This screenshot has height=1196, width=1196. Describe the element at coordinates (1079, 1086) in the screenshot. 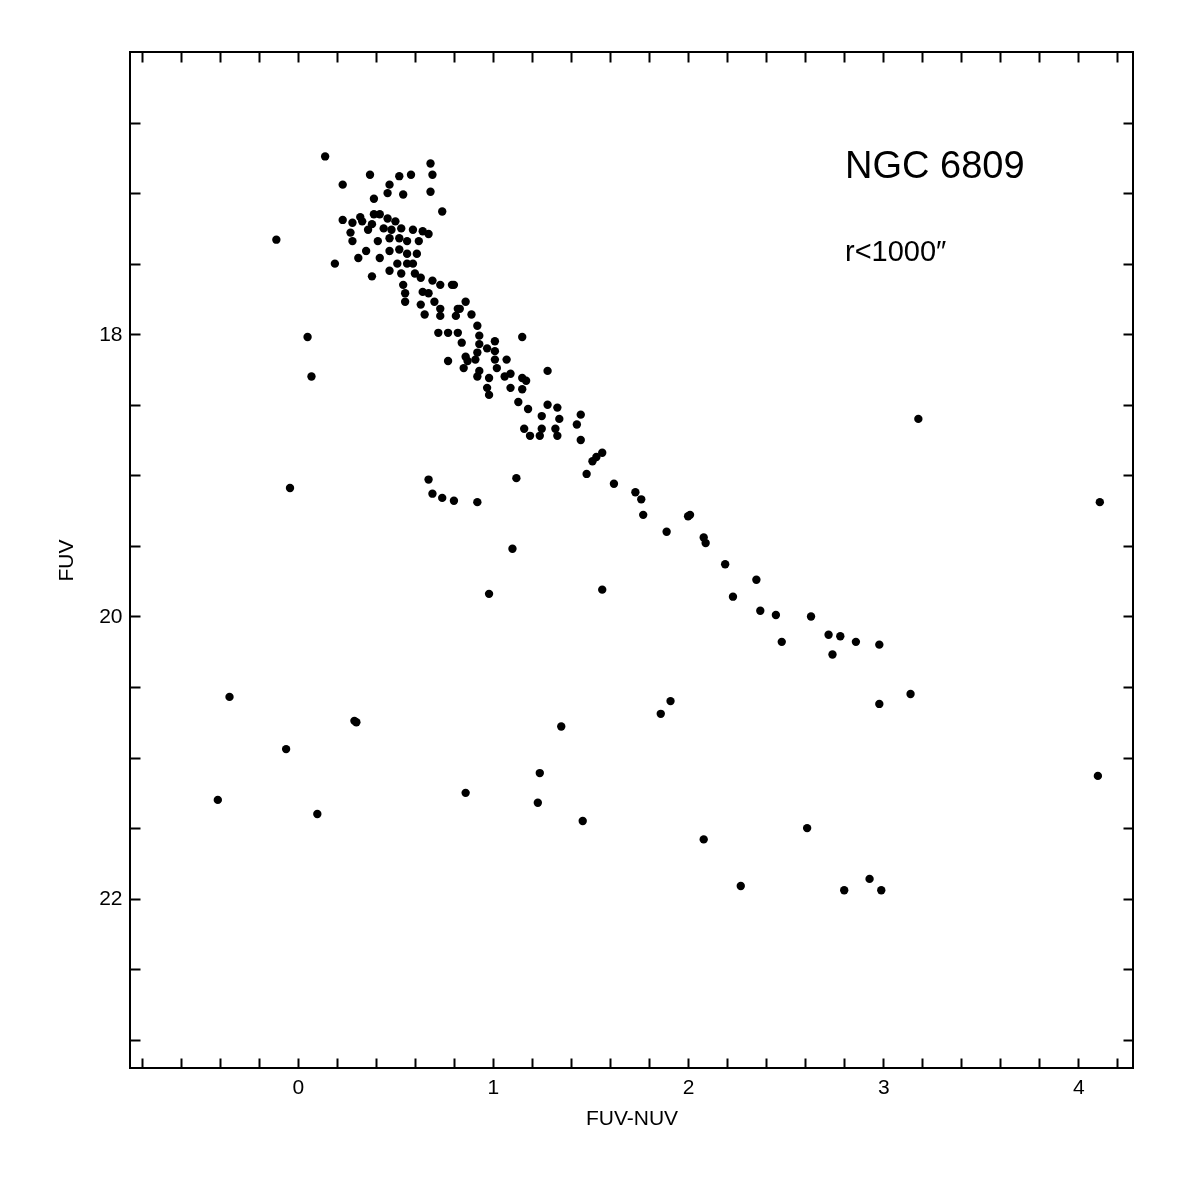

I see `x-tick-label: 4` at that location.